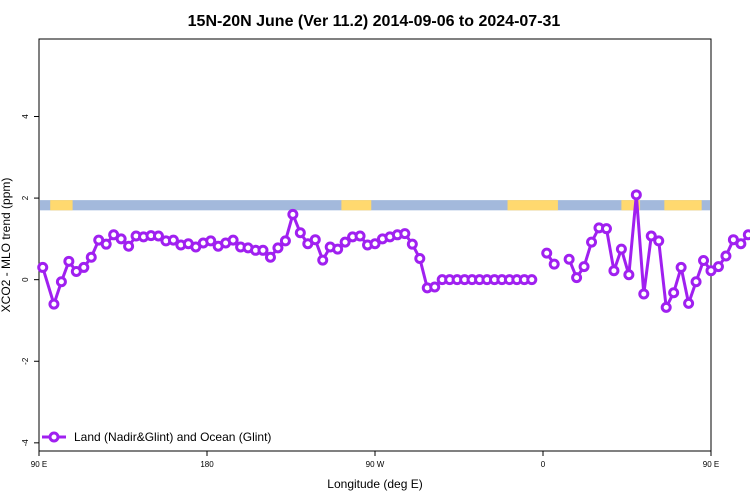 The width and height of the screenshot is (750, 500). I want to click on ocean-band, so click(375, 205).